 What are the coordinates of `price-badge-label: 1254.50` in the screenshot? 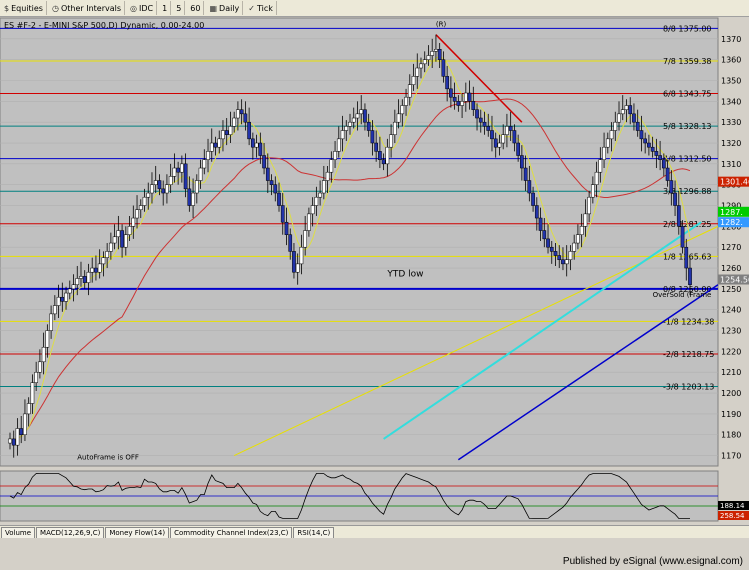 It's located at (734, 280).